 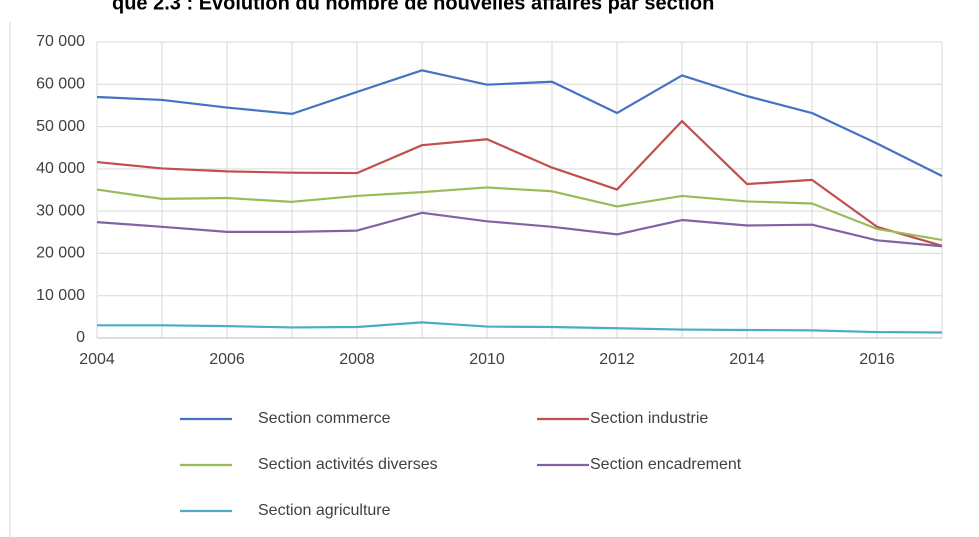 What do you see at coordinates (666, 464) in the screenshot?
I see `legend-label: Section encadrement` at bounding box center [666, 464].